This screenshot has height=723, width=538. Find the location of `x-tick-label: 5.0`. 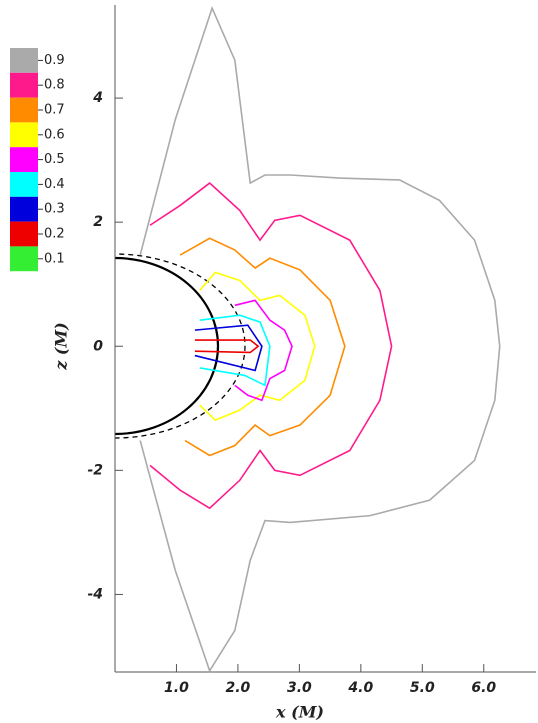

x-tick-label: 5.0 is located at coordinates (422, 688).